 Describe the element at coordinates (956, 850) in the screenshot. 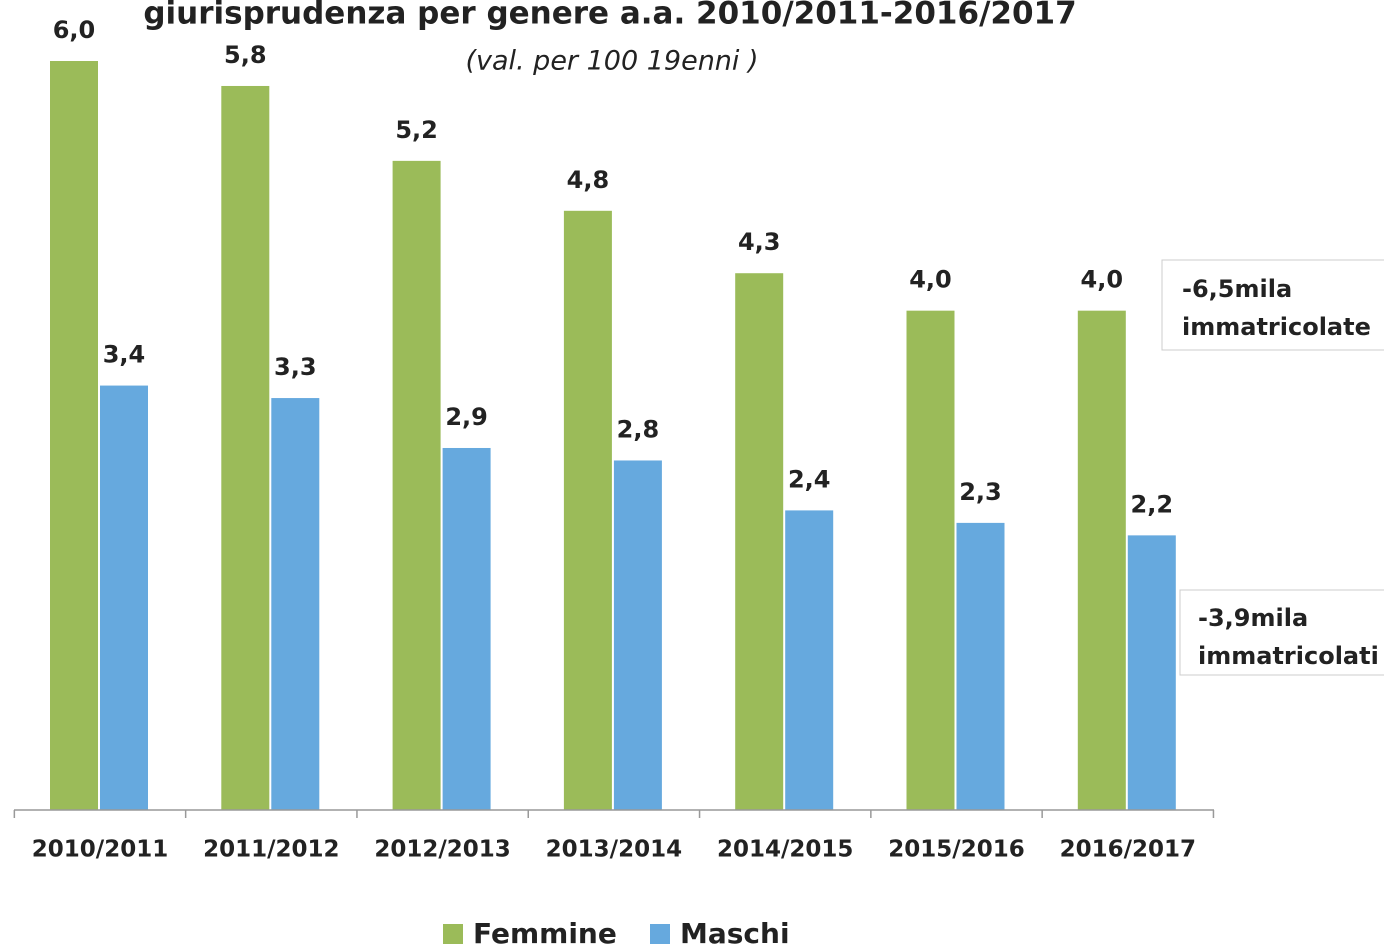

I see `x-tick-label: 2015/2016` at that location.